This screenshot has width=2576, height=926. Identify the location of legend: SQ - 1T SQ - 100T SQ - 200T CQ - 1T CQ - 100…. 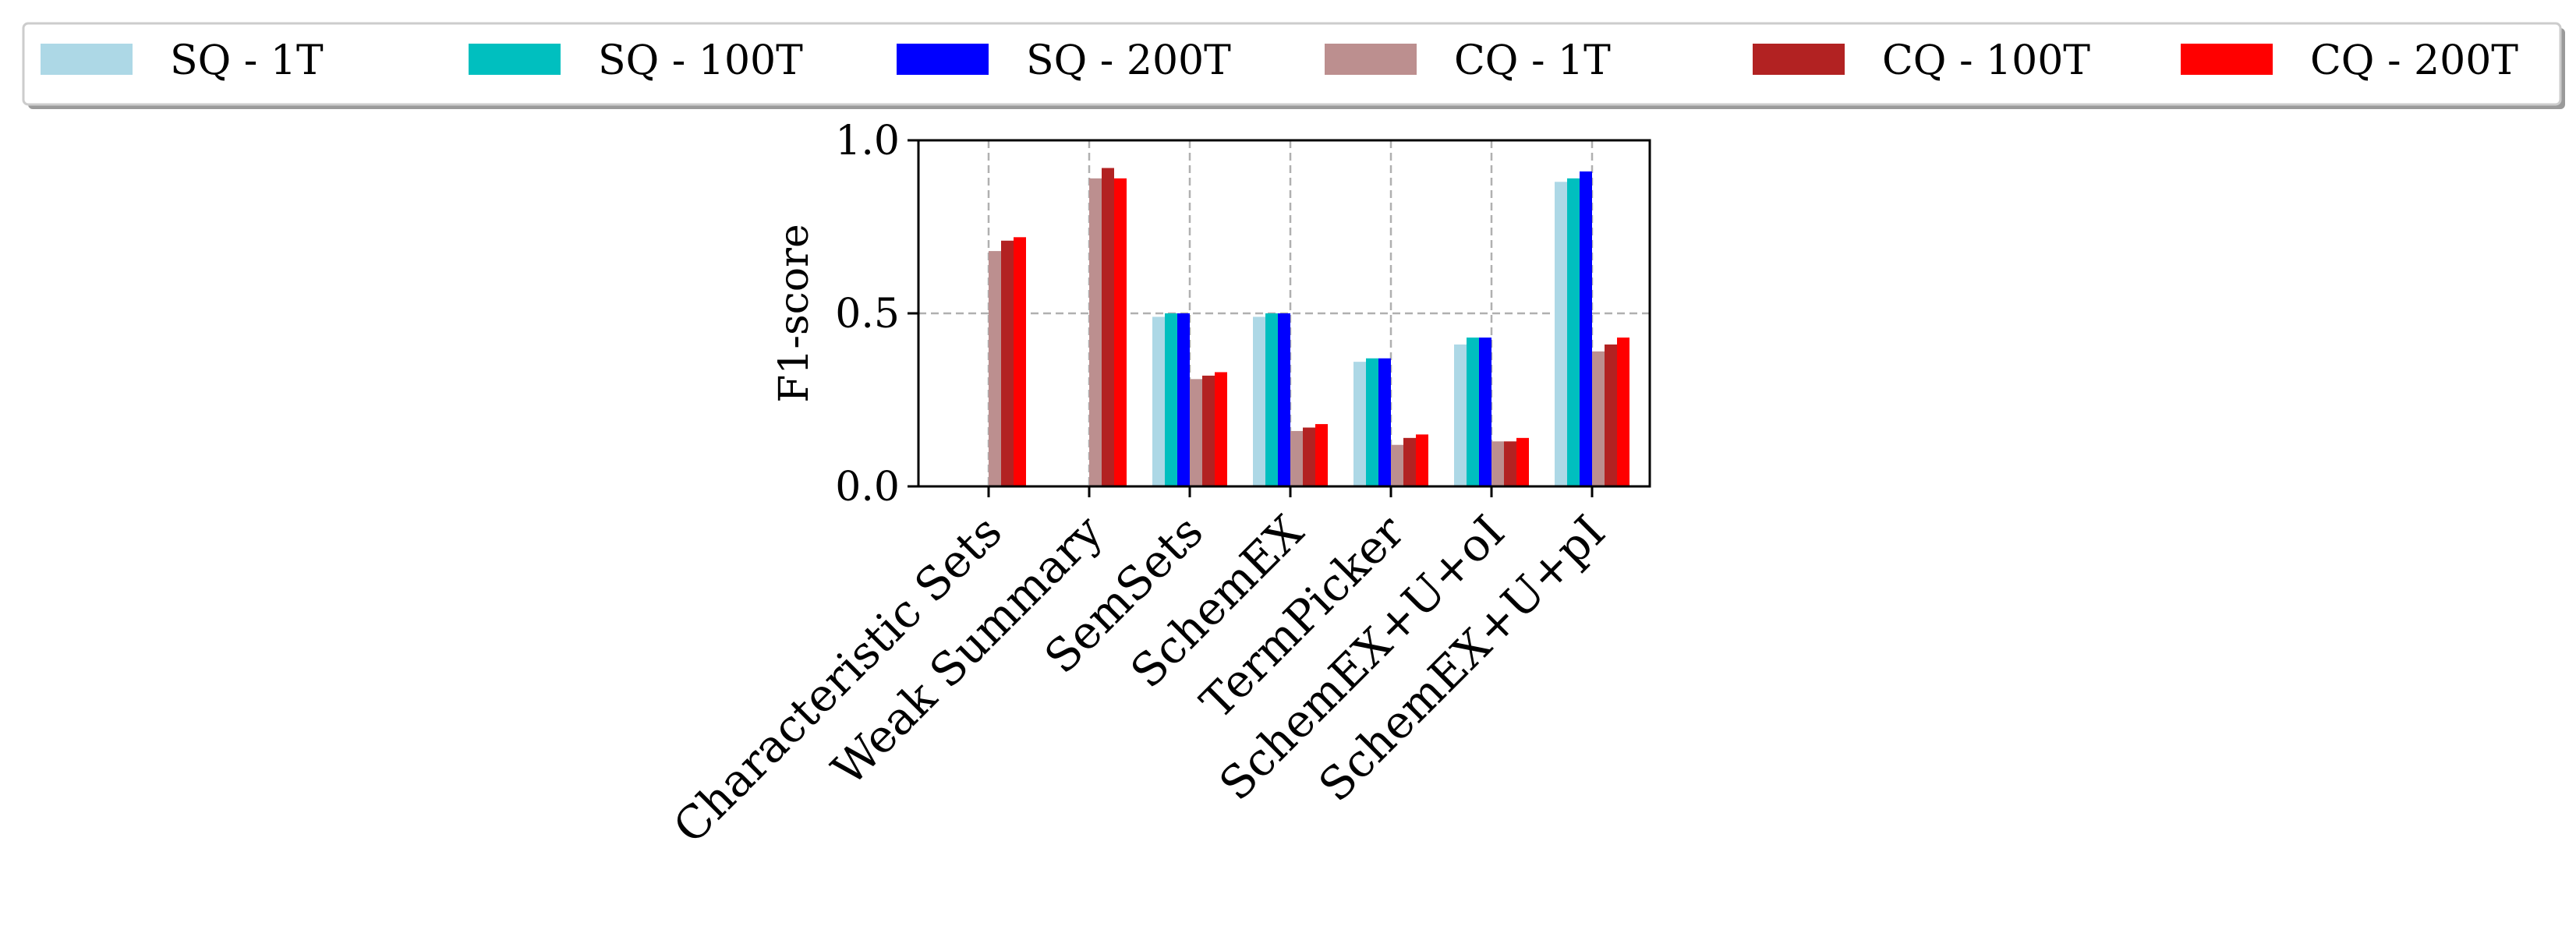
(1293, 65).